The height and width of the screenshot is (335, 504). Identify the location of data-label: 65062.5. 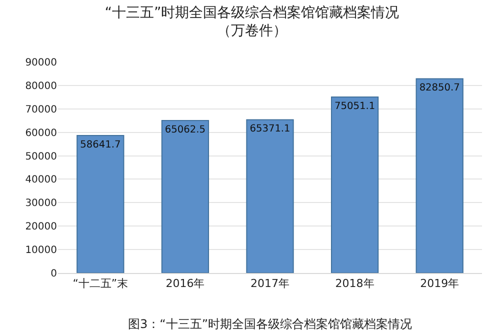
(185, 130).